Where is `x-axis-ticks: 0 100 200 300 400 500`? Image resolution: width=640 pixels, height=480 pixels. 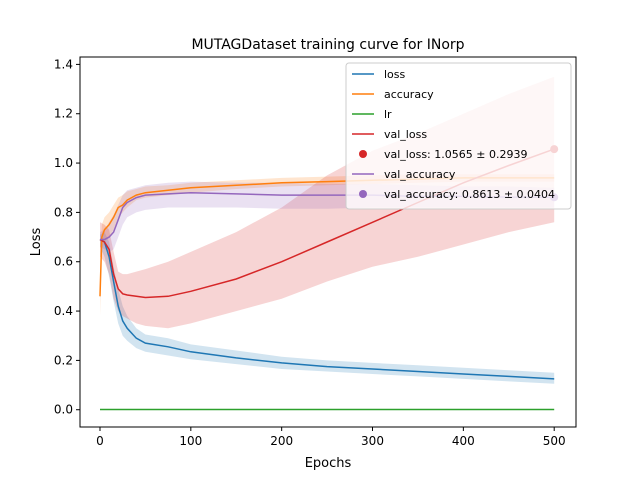
x-axis-ticks: 0 100 200 300 400 500 is located at coordinates (331, 437).